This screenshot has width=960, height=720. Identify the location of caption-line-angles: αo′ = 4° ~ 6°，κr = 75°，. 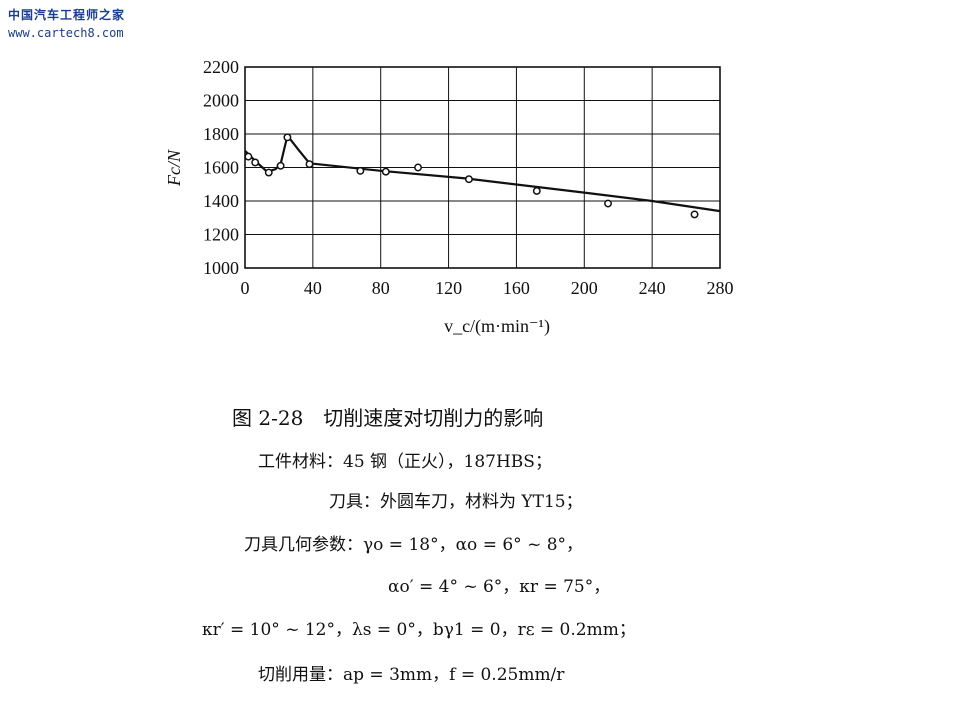
(499, 587).